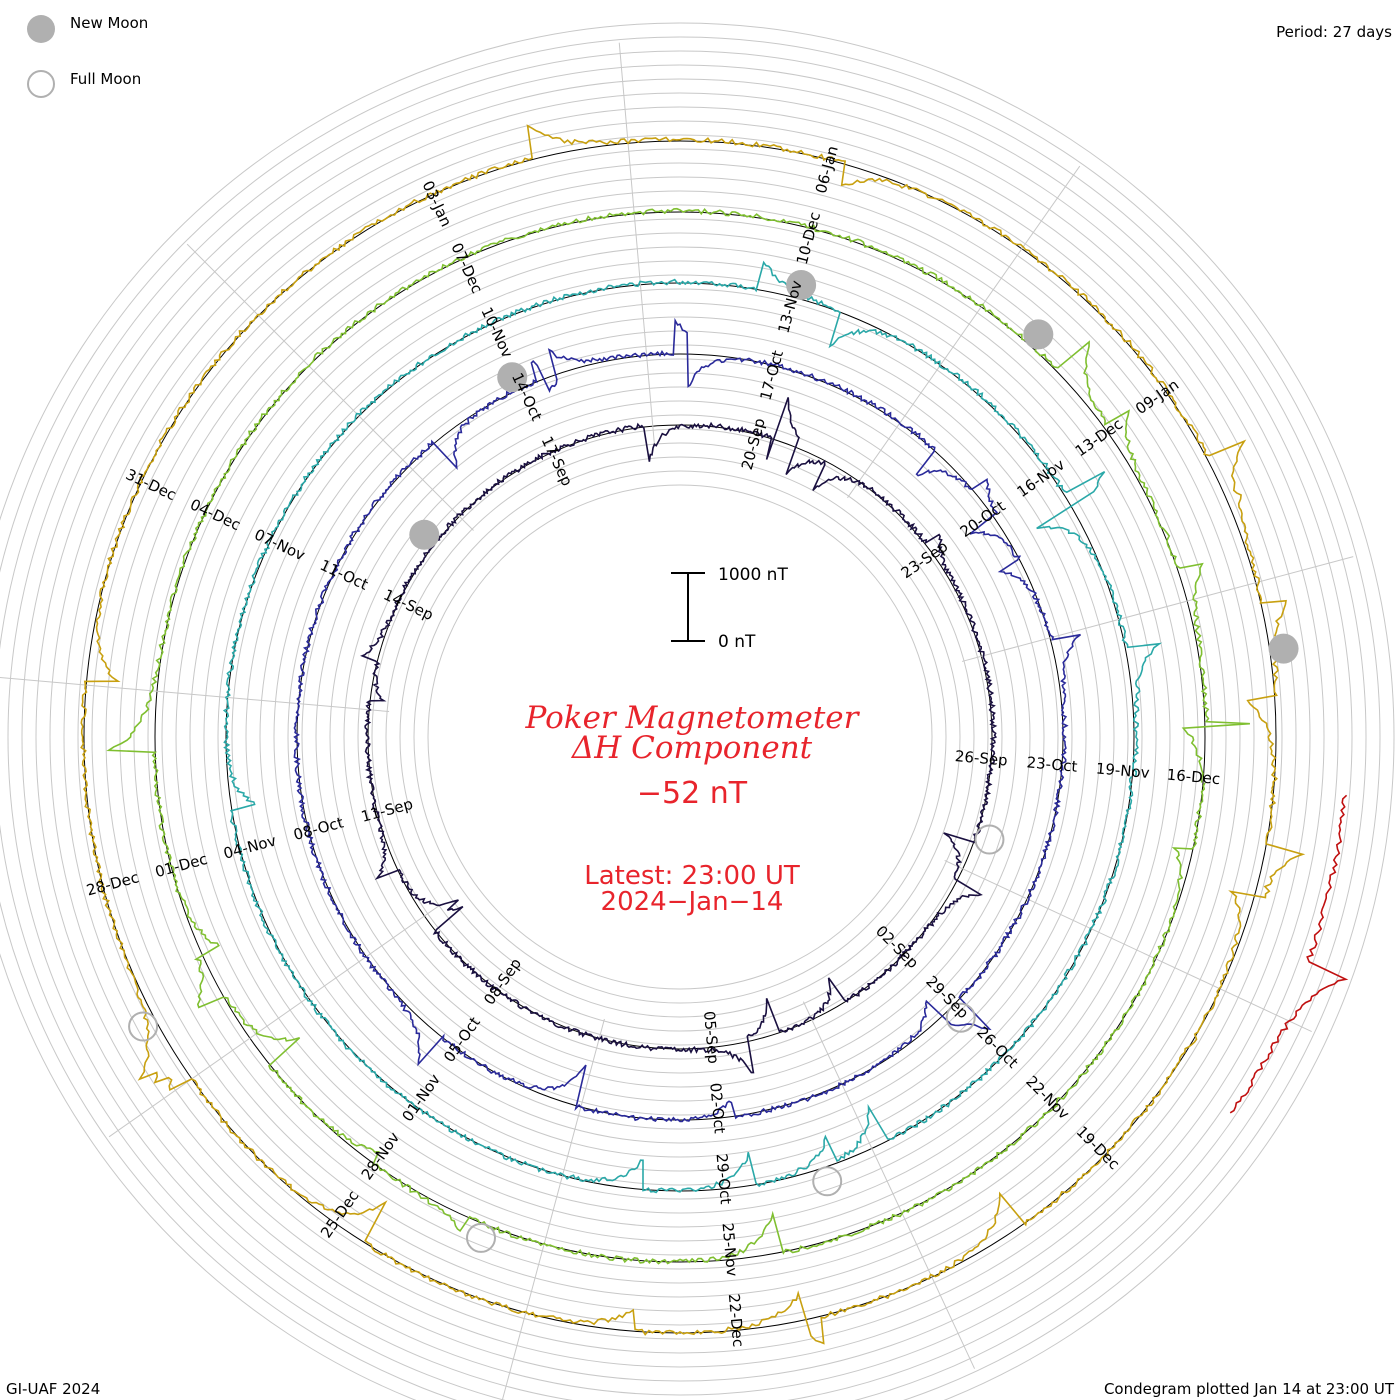  I want to click on date-label: 16-Dec, so click(1193, 777).